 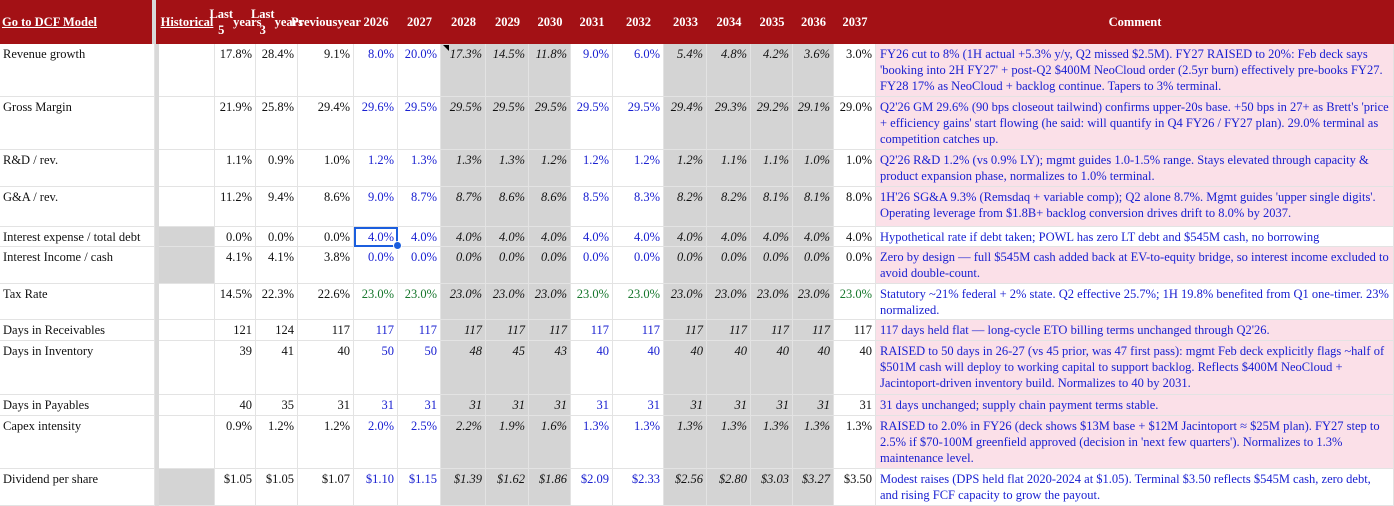 What do you see at coordinates (326, 168) in the screenshot?
I see `historical-value-cell: 1.0%` at bounding box center [326, 168].